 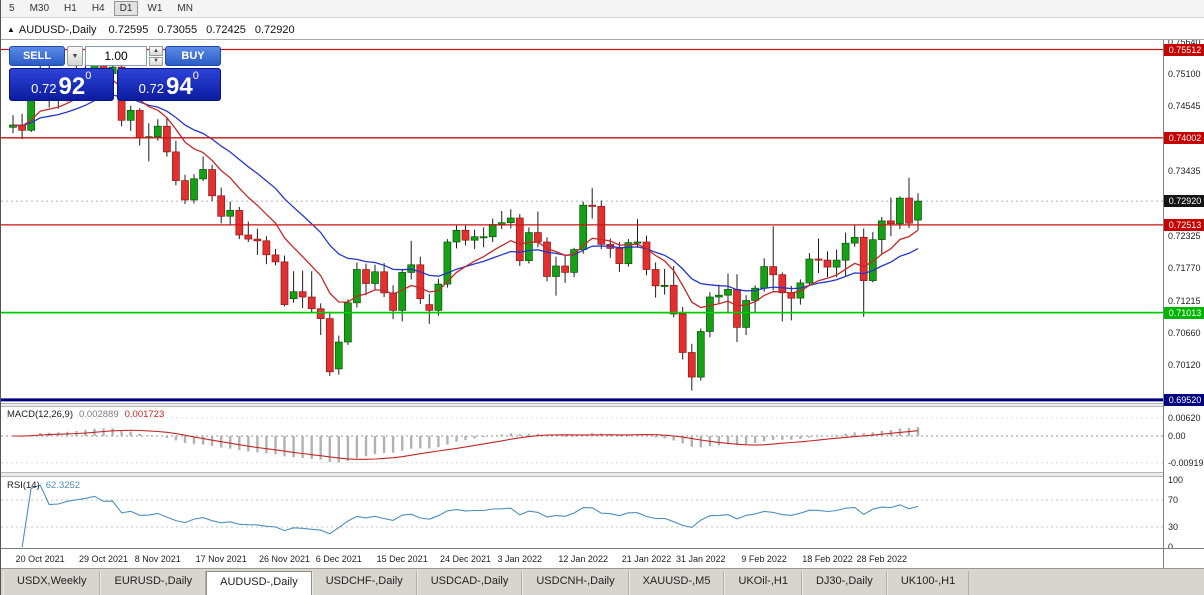 What do you see at coordinates (151, 88) in the screenshot?
I see `buy-price-prefix: 0.72` at bounding box center [151, 88].